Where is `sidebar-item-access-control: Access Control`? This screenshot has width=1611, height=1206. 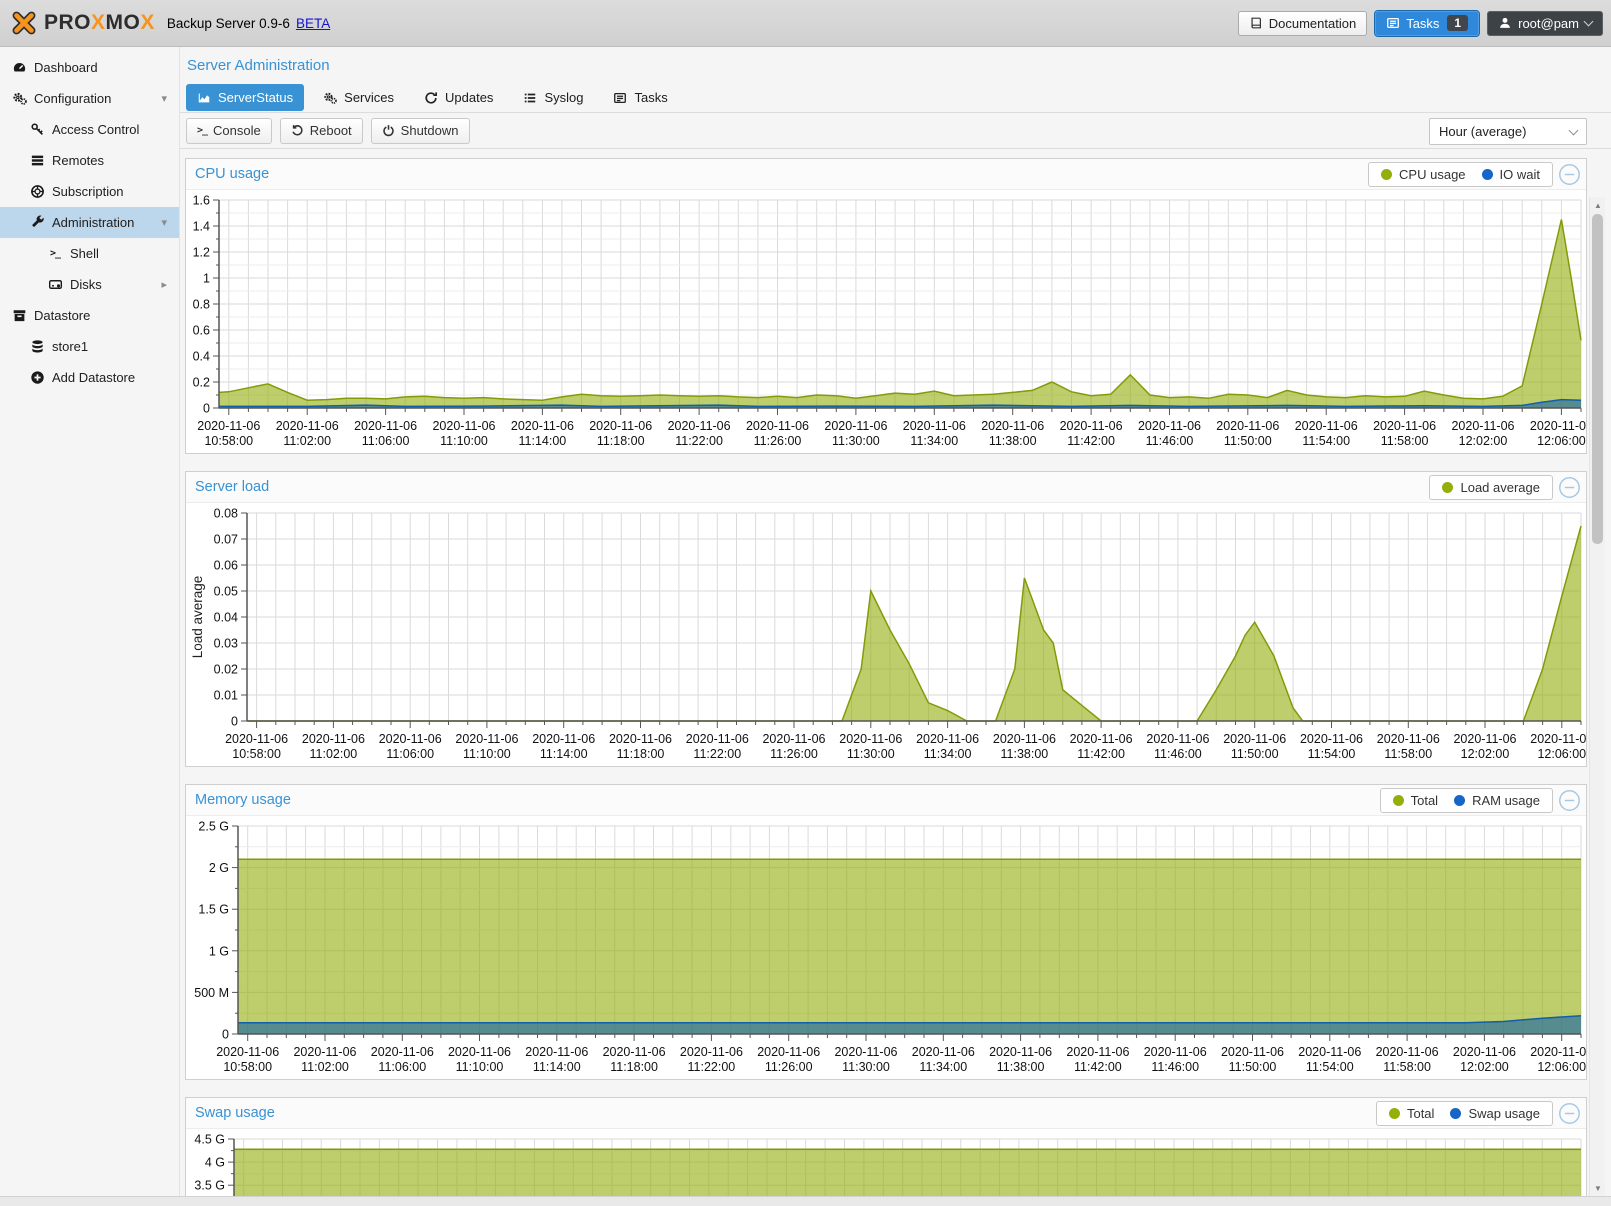
sidebar-item-access-control: Access Control is located at coordinates (89, 129).